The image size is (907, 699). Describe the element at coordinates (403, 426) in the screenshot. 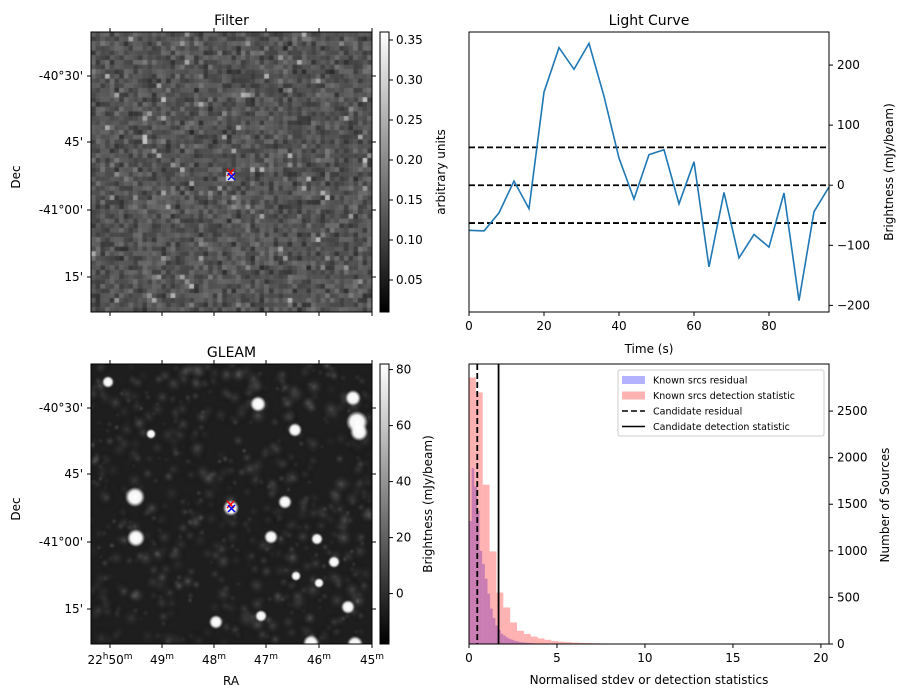

I see `colorbar-tick-label: 60` at that location.